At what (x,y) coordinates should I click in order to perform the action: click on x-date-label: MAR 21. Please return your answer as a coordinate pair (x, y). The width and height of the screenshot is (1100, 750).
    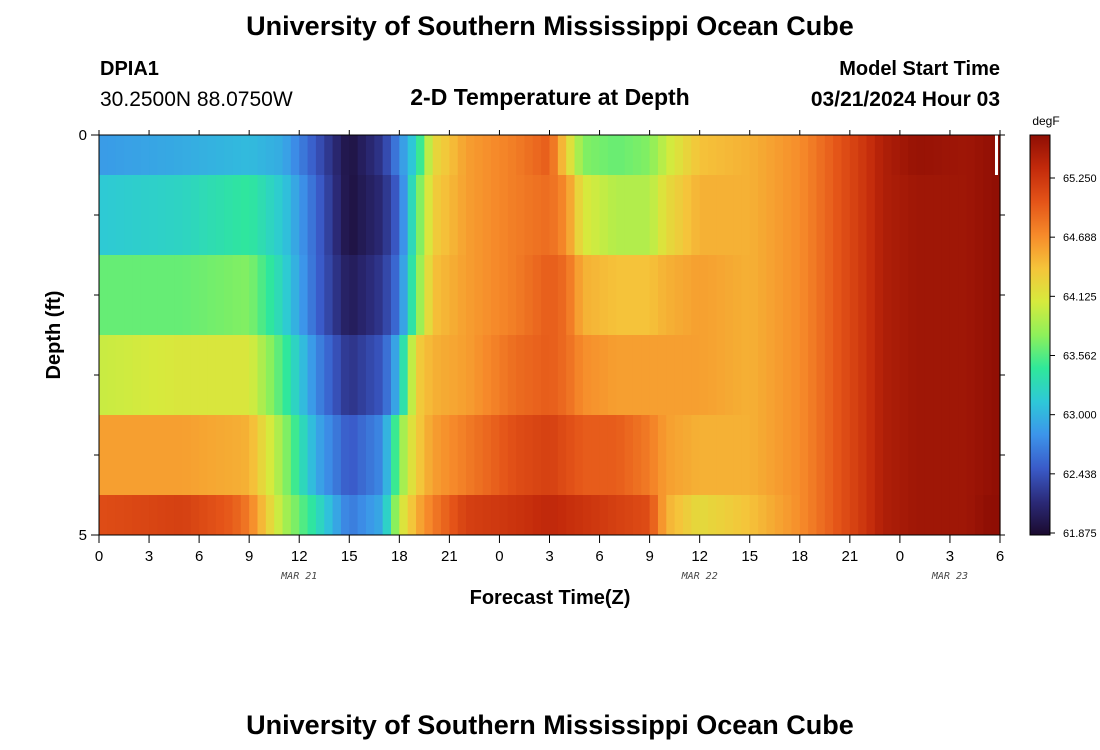
    Looking at the image, I should click on (298, 576).